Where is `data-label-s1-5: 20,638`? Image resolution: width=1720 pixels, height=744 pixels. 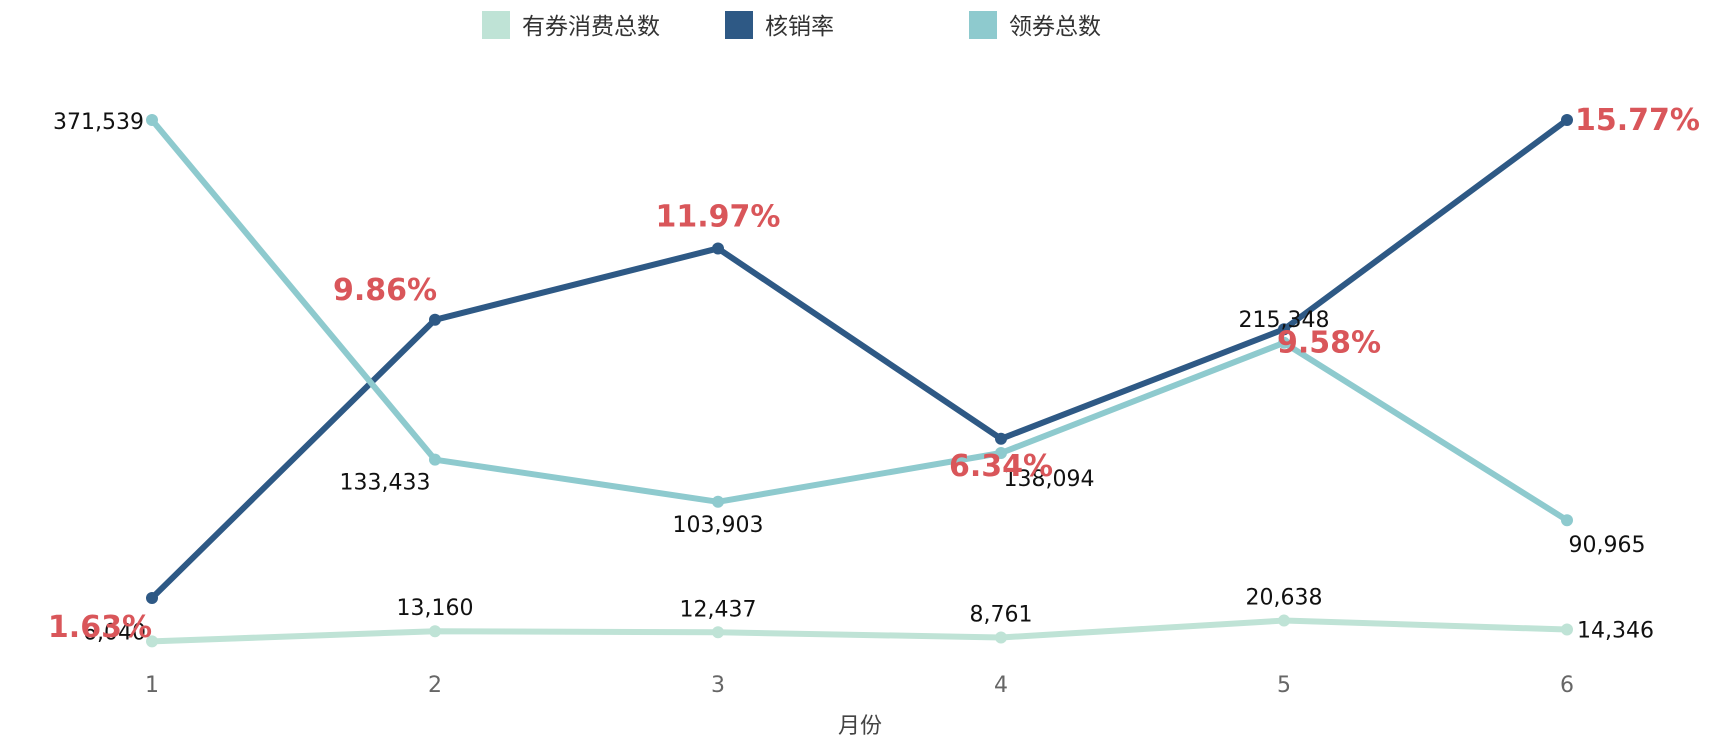 data-label-s1-5: 20,638 is located at coordinates (1284, 598).